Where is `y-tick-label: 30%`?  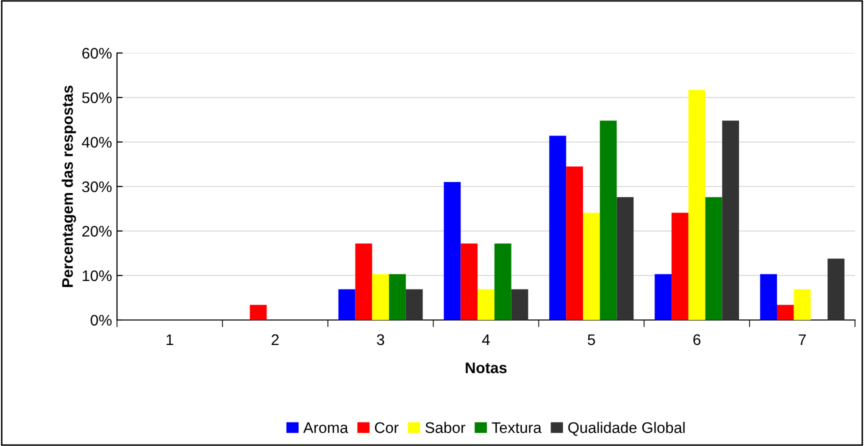 y-tick-label: 30% is located at coordinates (97, 186).